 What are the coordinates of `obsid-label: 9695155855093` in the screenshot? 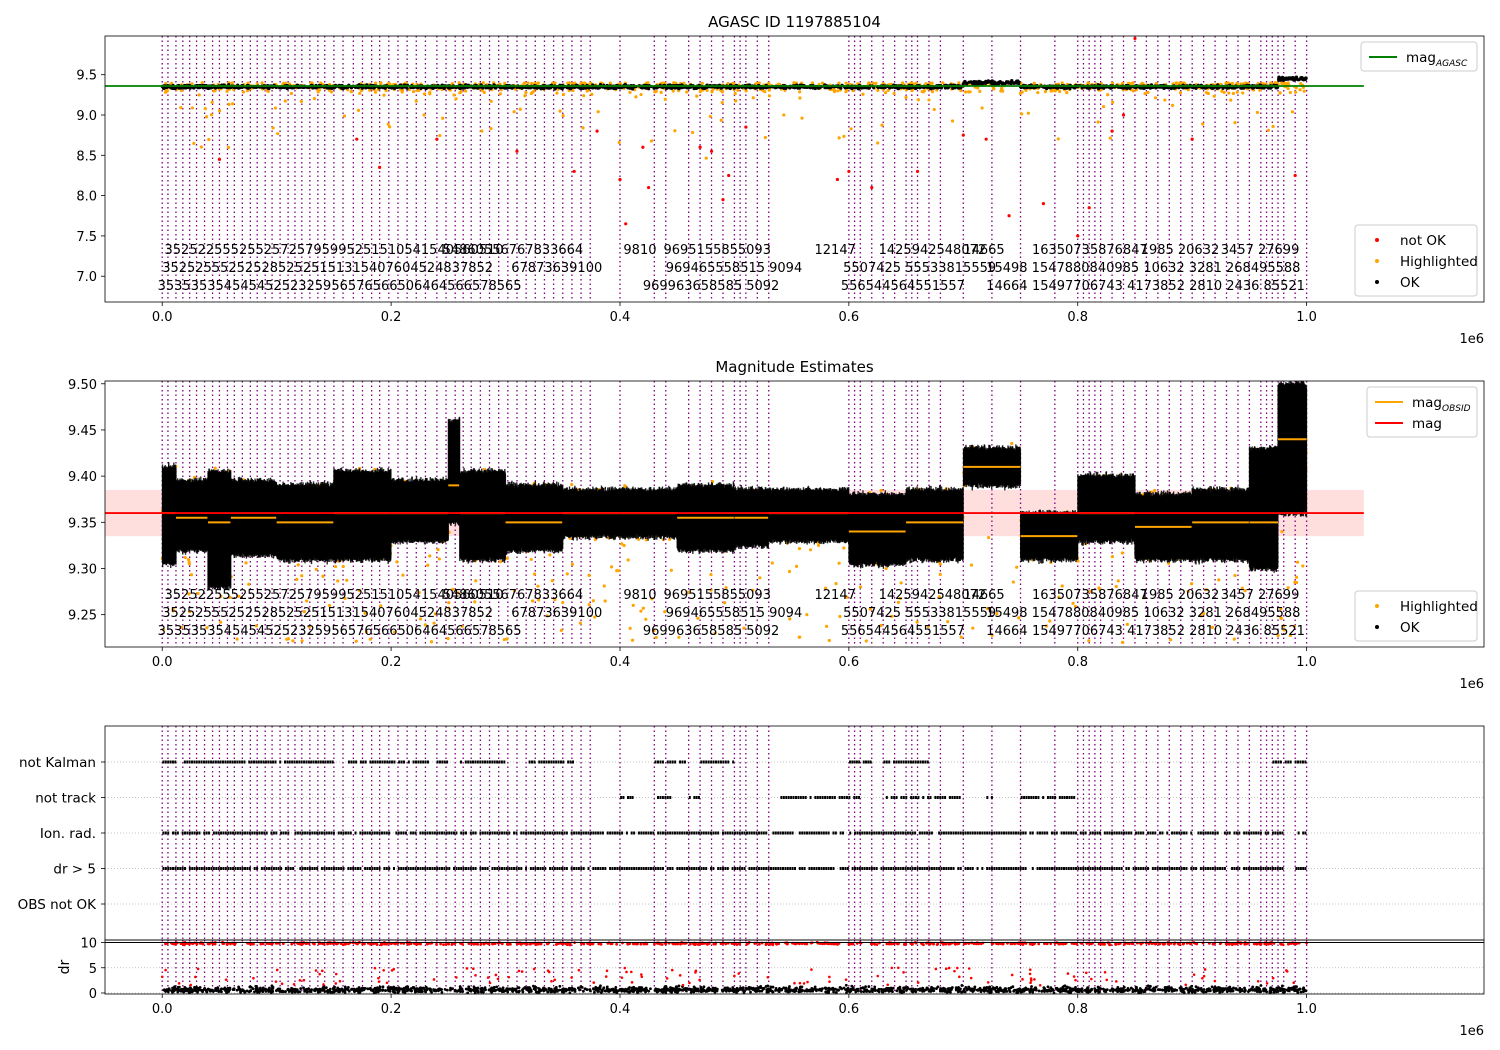 It's located at (717, 250).